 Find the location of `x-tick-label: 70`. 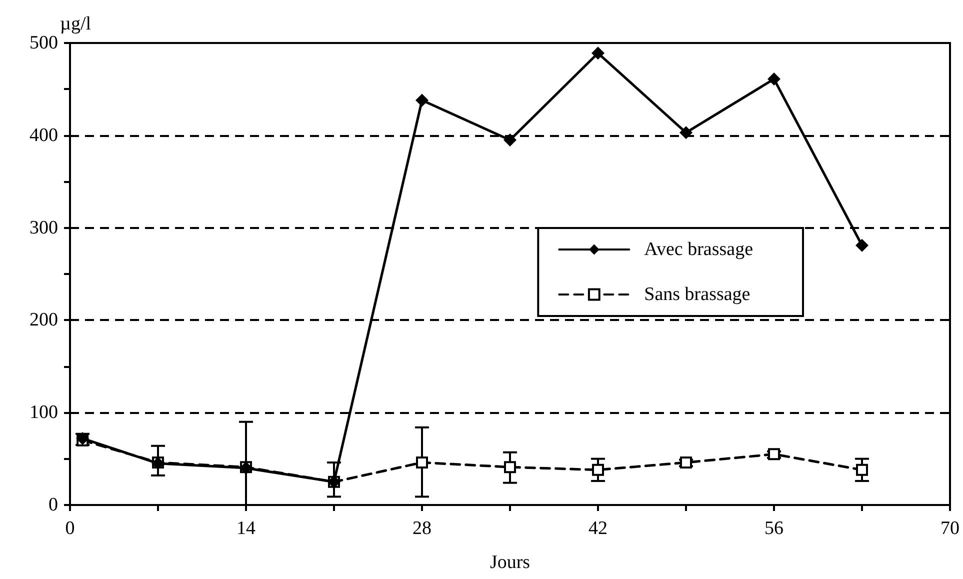

x-tick-label: 70 is located at coordinates (950, 528).